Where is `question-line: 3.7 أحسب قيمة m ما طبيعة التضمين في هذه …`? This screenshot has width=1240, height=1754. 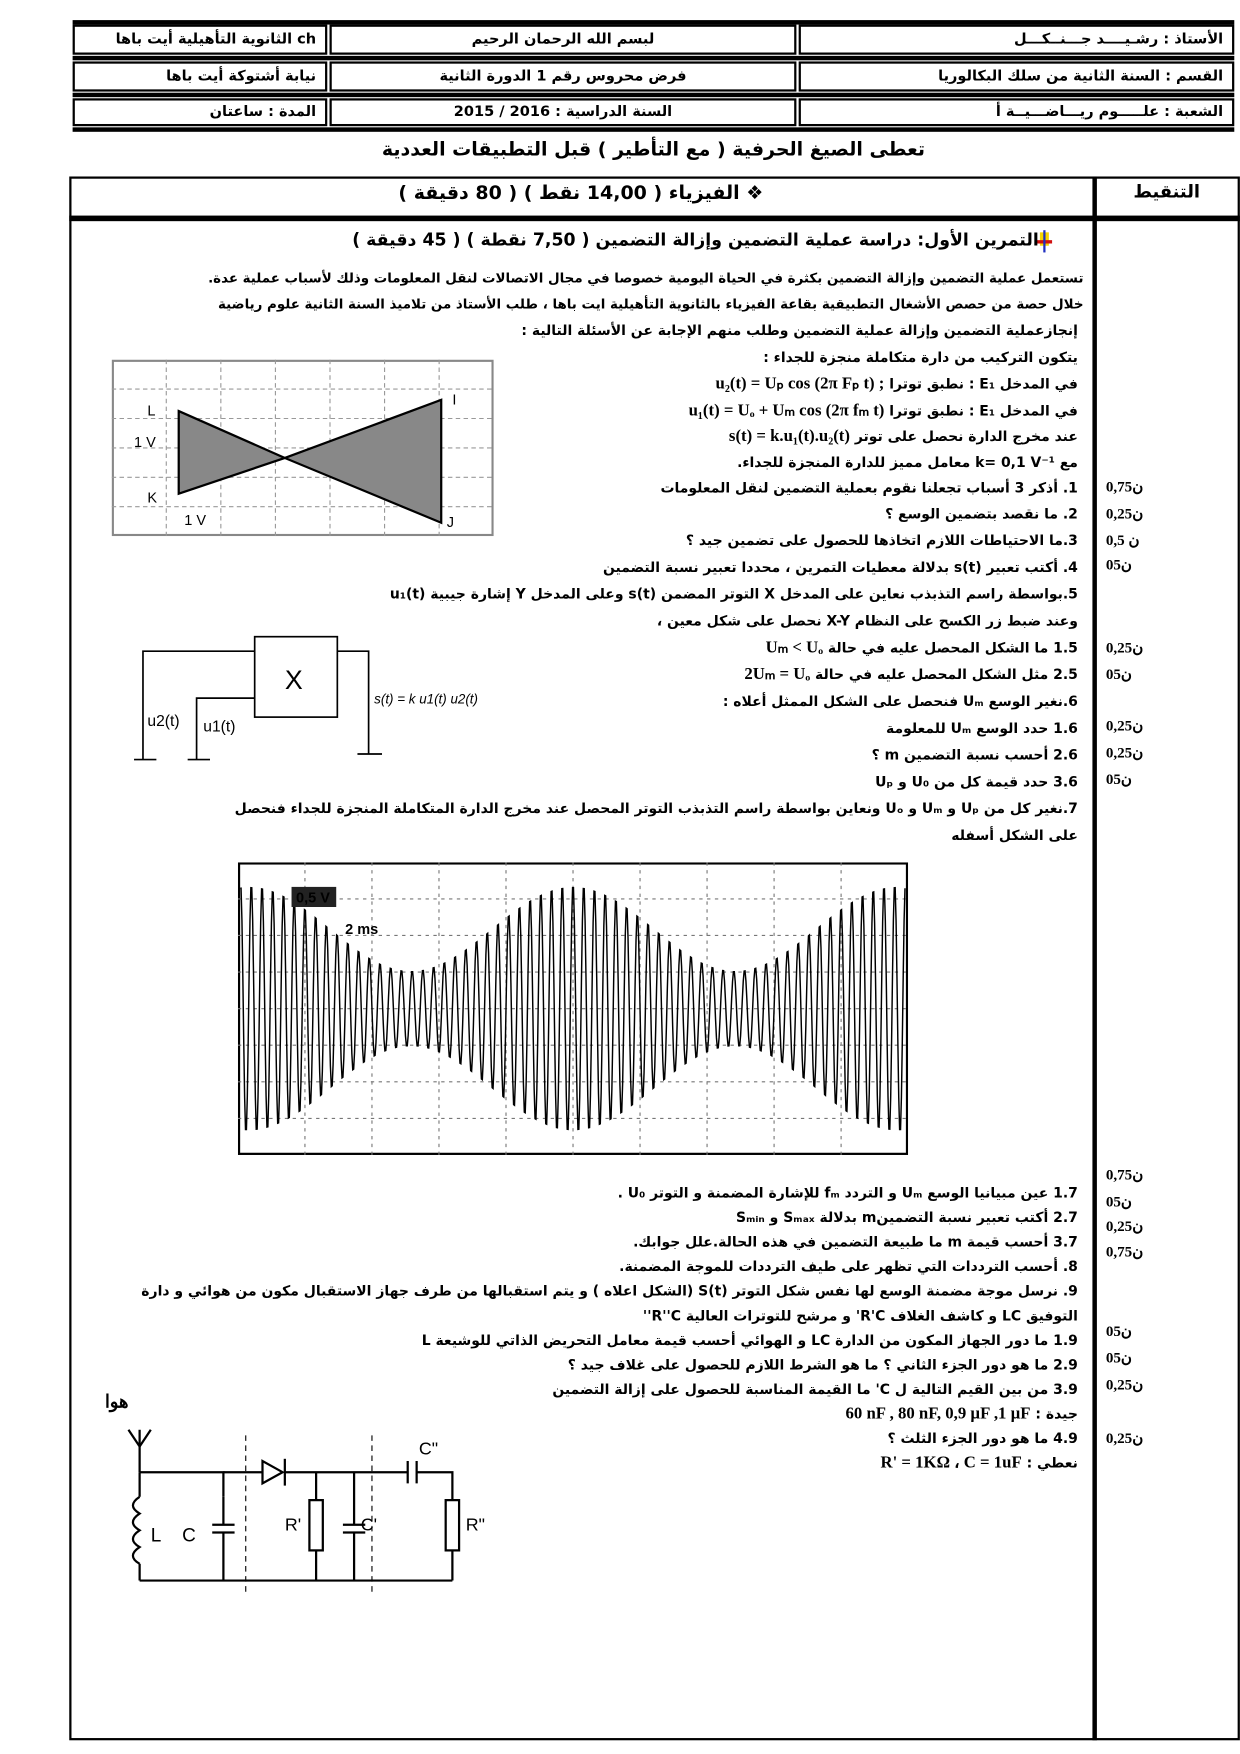
question-line: 3.7 أحسب قيمة m ما طبيعة التضمين في هذه … is located at coordinates (855, 1242).